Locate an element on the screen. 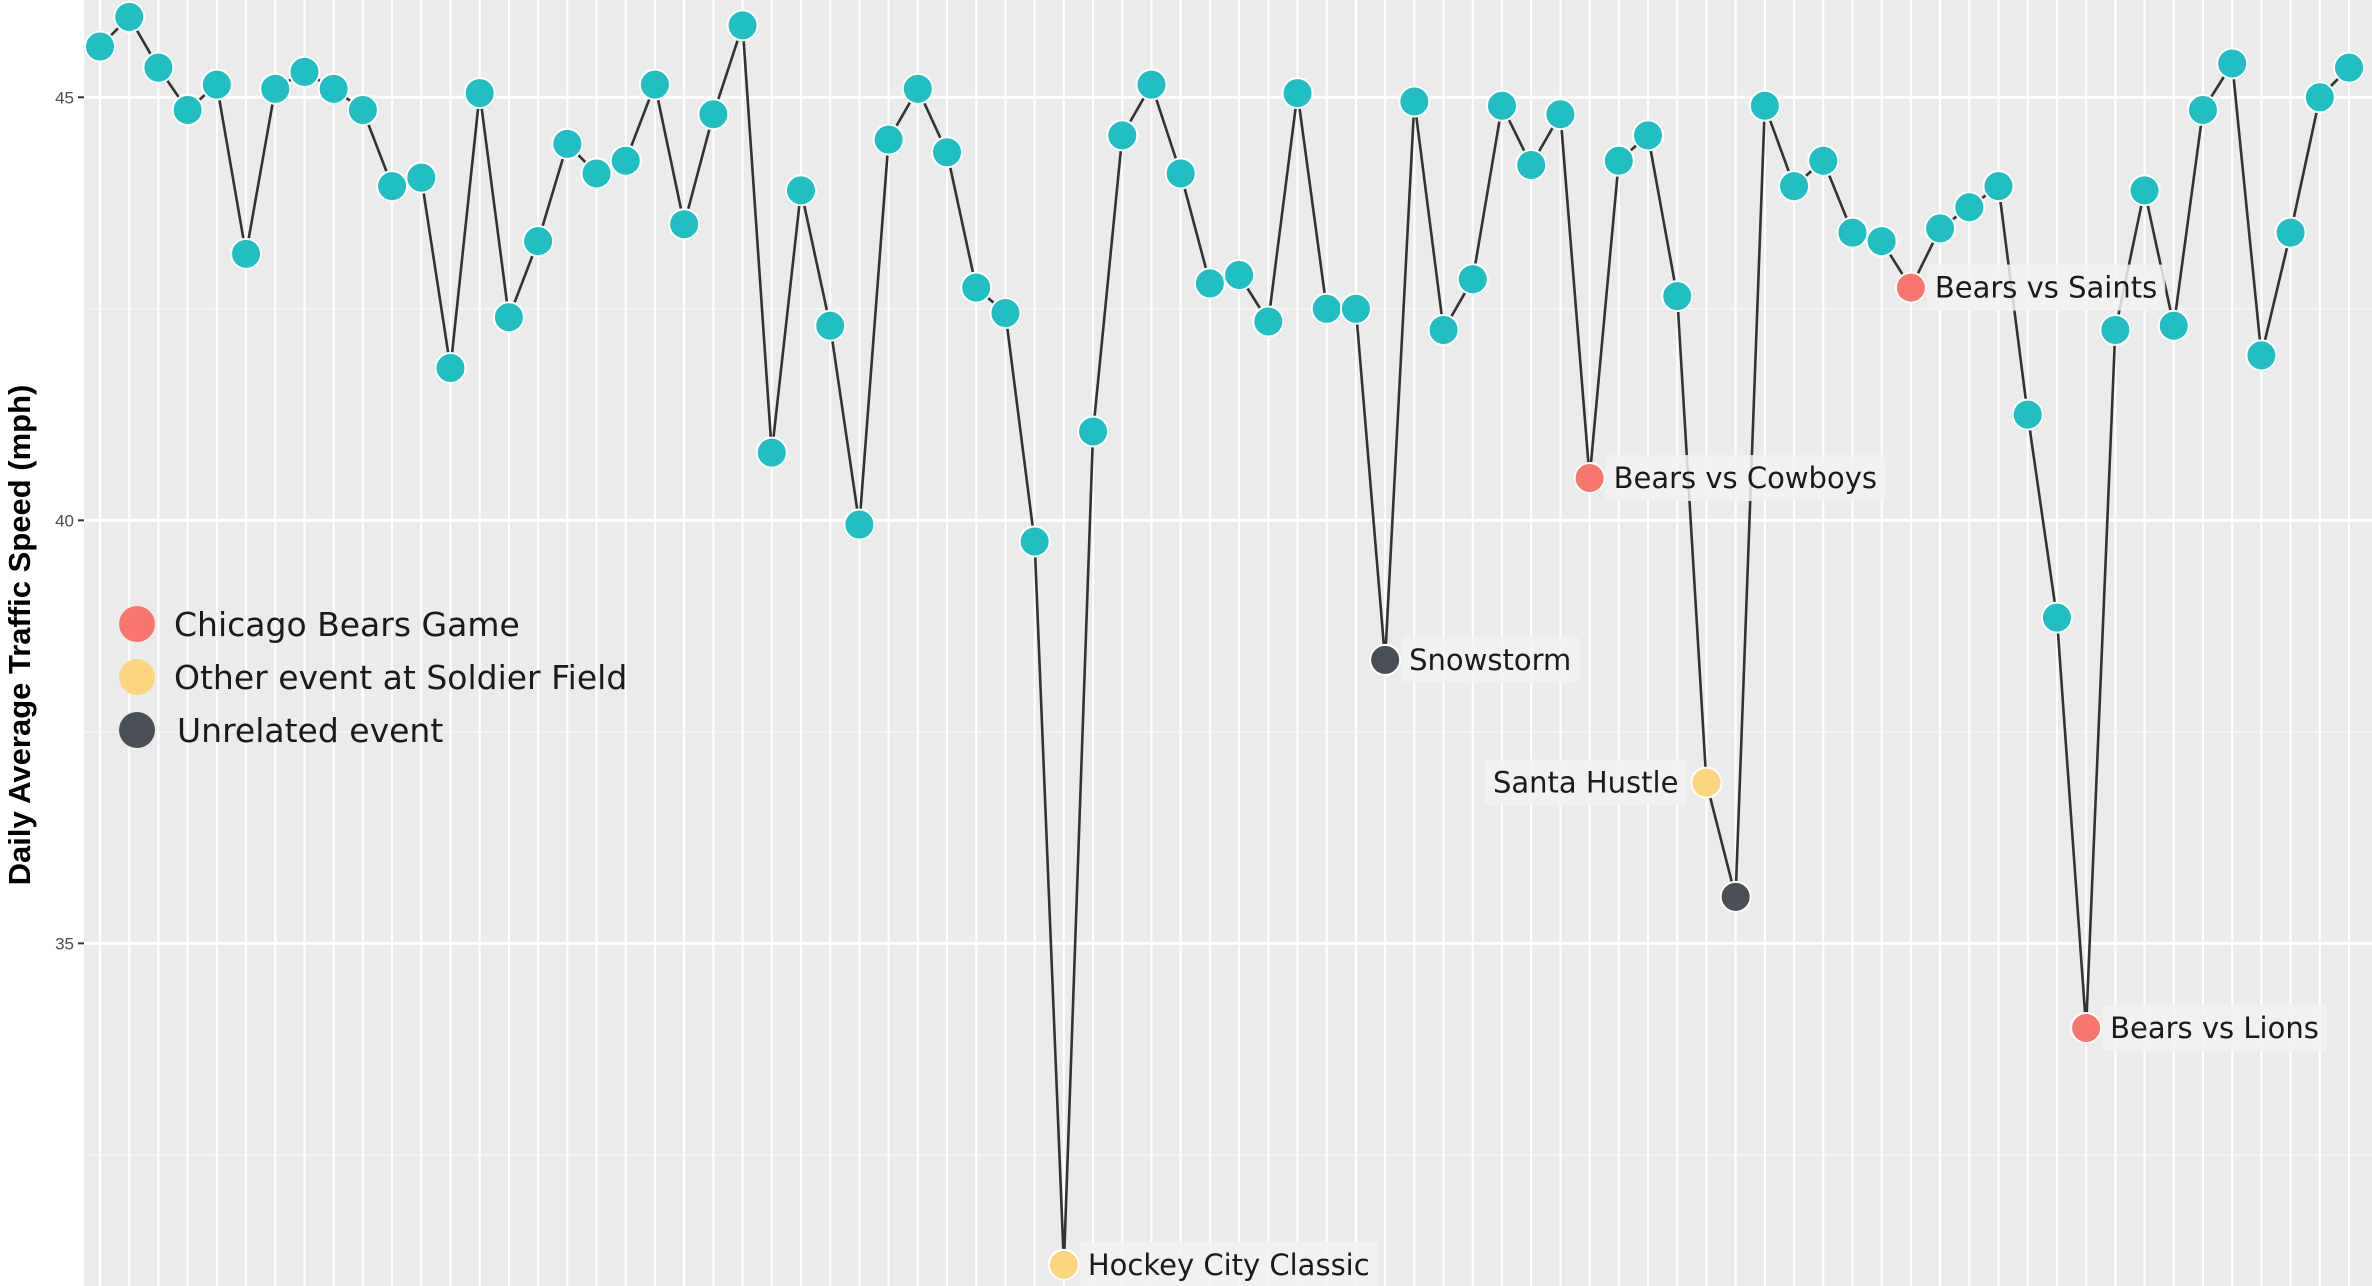 The image size is (2372, 1286). legend-swatch-soldier-field is located at coordinates (137, 677).